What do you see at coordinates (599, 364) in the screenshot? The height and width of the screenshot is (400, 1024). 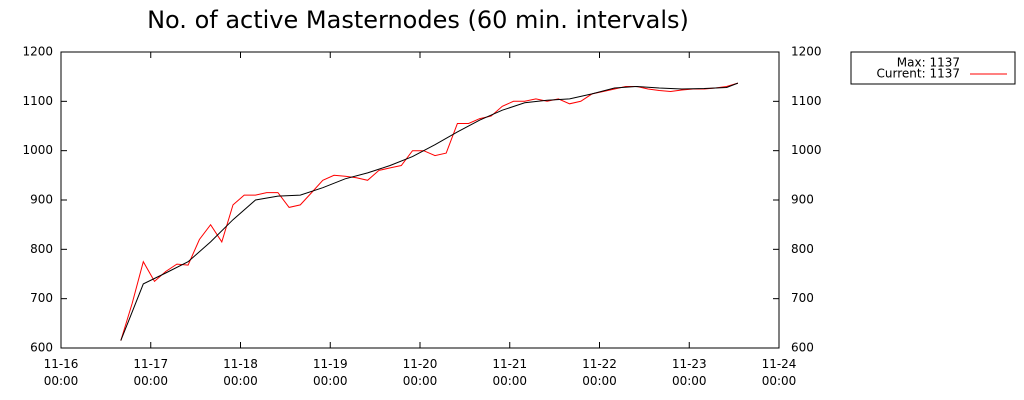 I see `x-tick-label: 11-22` at bounding box center [599, 364].